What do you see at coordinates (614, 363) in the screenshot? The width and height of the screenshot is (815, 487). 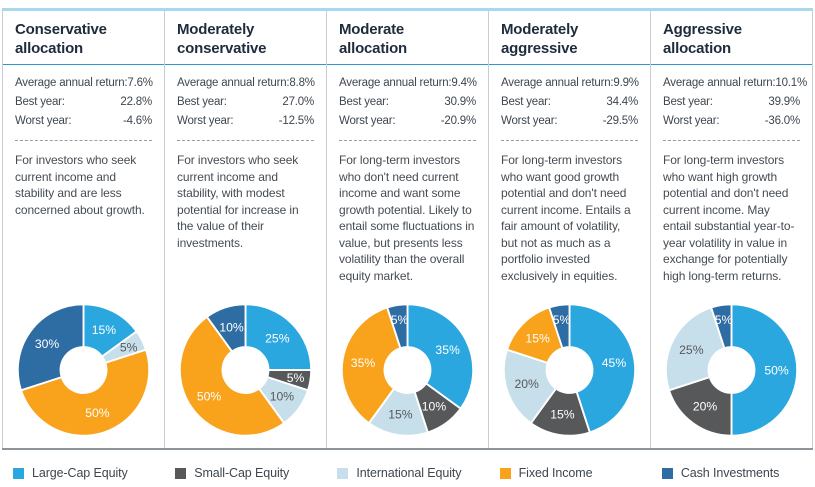 I see `svg-text: 45%` at bounding box center [614, 363].